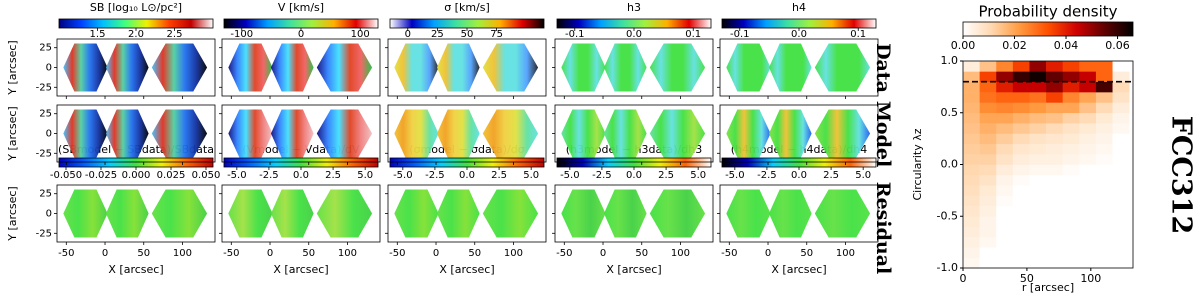 The width and height of the screenshot is (1200, 296). I want to click on colorbar-label: σ [km/s], so click(467, 7).